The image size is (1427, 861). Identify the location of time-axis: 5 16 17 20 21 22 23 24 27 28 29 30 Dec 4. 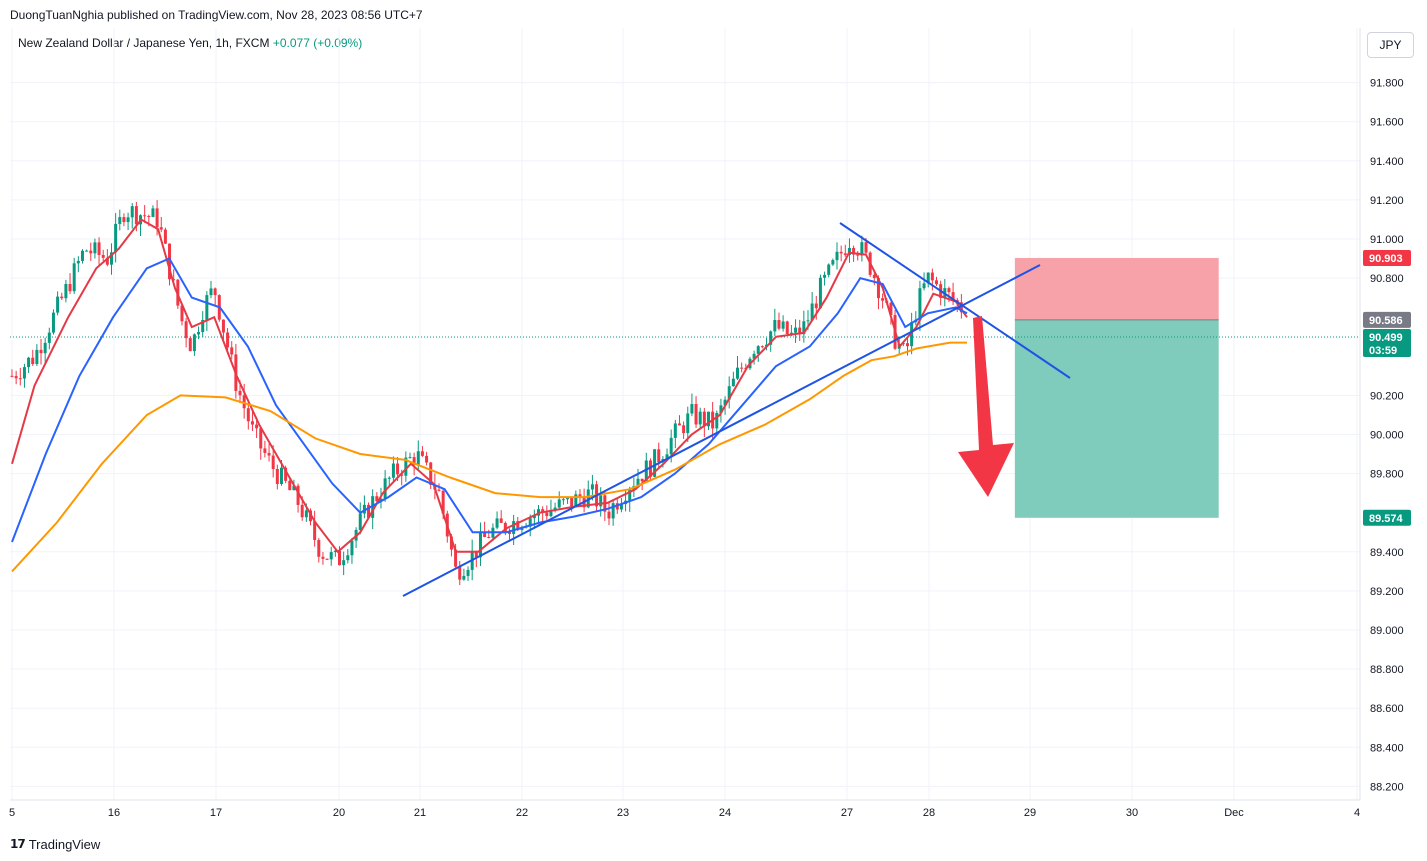
(684, 813).